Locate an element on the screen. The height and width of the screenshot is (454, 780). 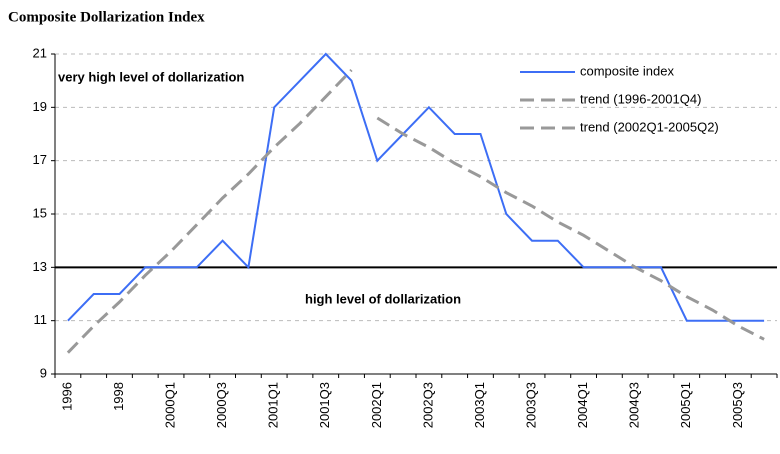
x-tick-label: 2004Q3 is located at coordinates (634, 405).